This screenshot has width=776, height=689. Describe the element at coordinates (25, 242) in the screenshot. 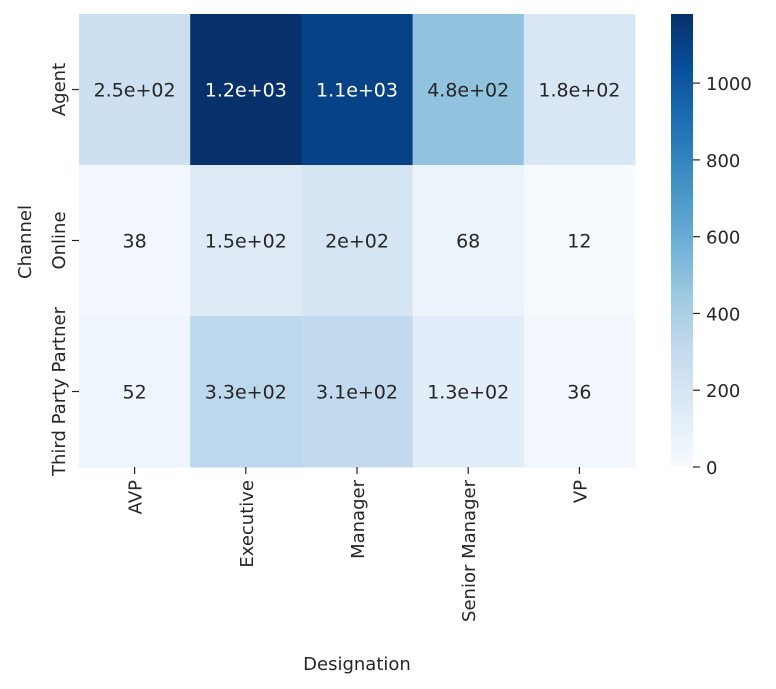

I see `y-axis-label: Channel` at that location.